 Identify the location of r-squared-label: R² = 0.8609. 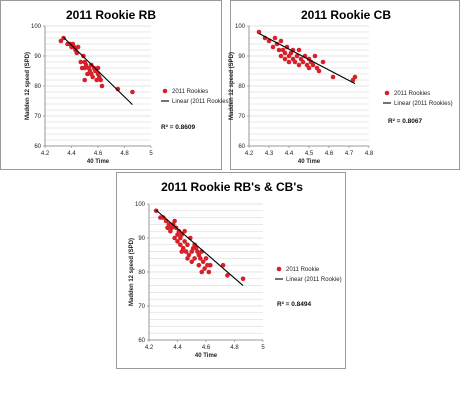
(178, 127).